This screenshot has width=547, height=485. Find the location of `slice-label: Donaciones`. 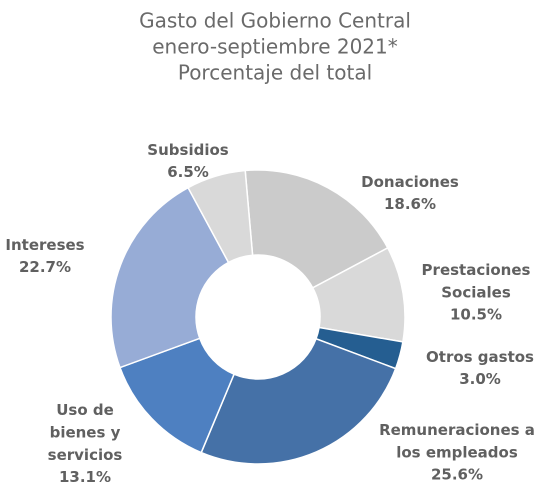

slice-label: Donaciones is located at coordinates (410, 182).